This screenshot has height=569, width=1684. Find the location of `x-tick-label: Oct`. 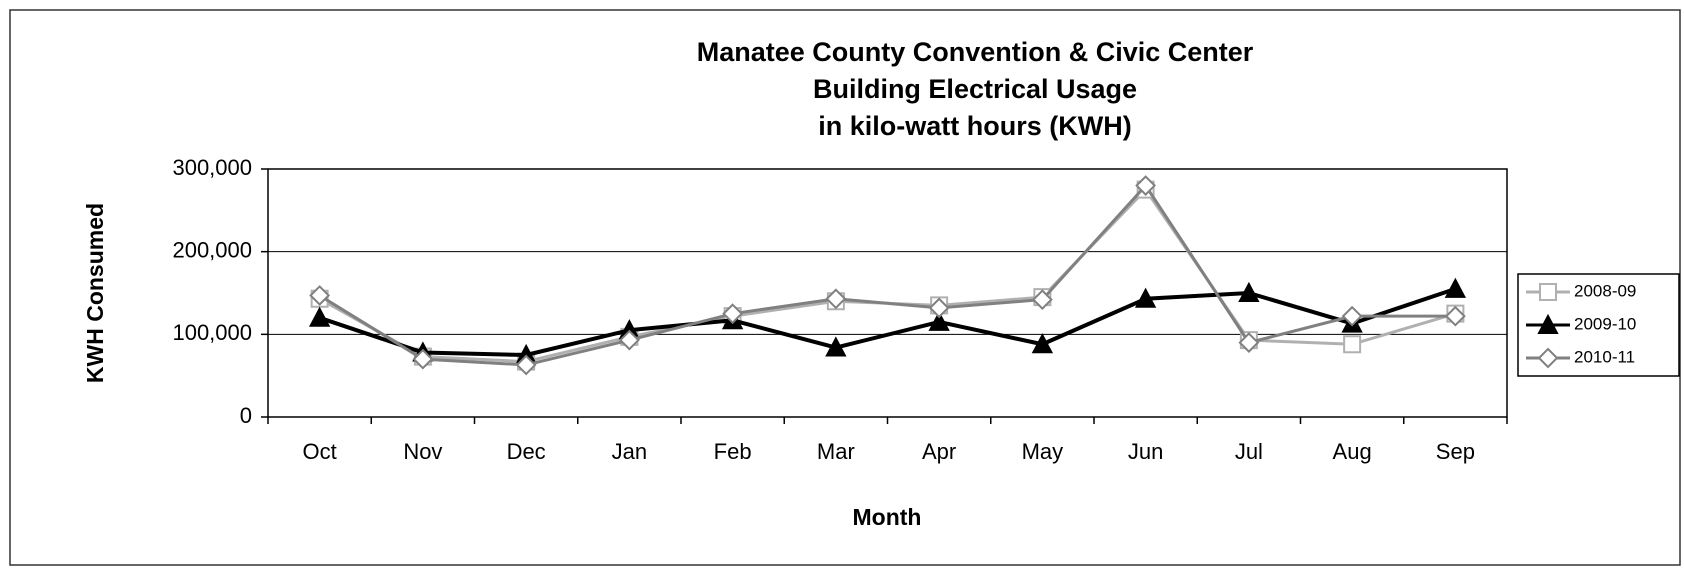

x-tick-label: Oct is located at coordinates (320, 451).